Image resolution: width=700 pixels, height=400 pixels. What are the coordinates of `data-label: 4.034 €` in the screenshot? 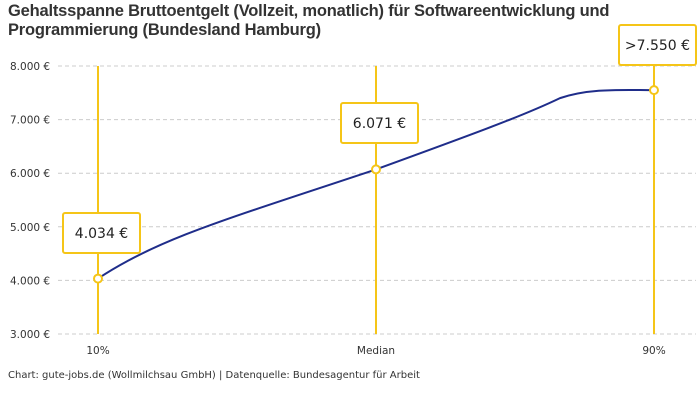 It's located at (101, 234).